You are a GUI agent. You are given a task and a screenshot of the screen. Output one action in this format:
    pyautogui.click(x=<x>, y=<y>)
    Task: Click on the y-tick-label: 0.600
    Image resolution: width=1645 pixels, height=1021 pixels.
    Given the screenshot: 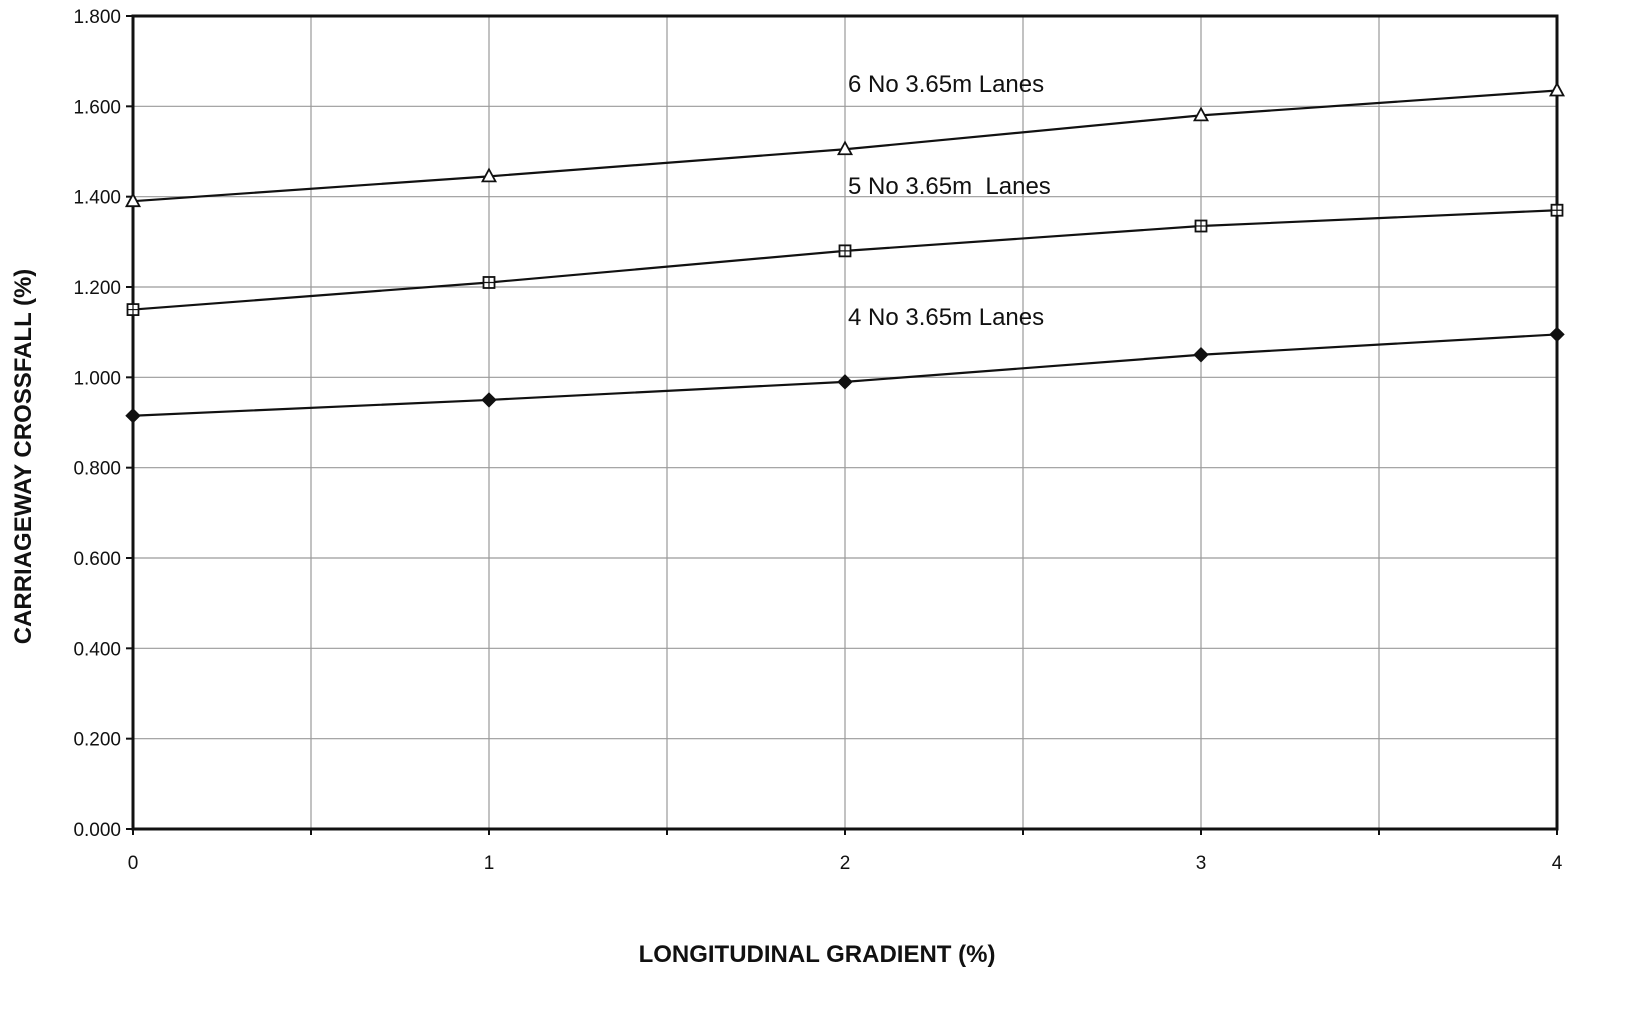 What is the action you would take?
    pyautogui.click(x=97, y=559)
    